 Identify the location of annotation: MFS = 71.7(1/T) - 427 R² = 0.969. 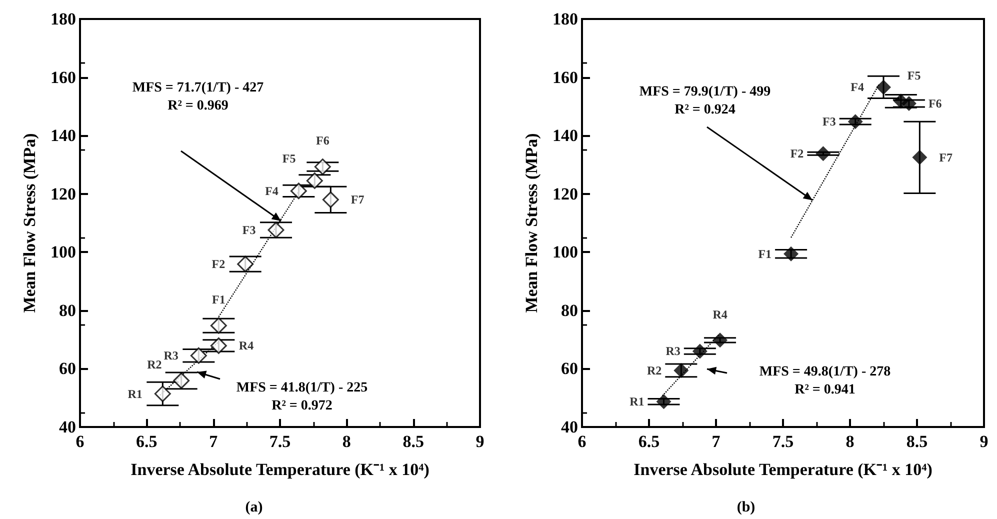
(198, 97).